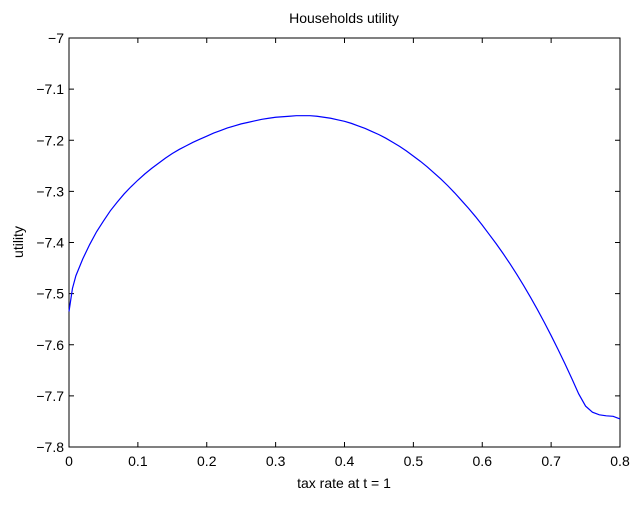  Describe the element at coordinates (344, 483) in the screenshot. I see `x-axis-label: tax rate at t = 1` at that location.